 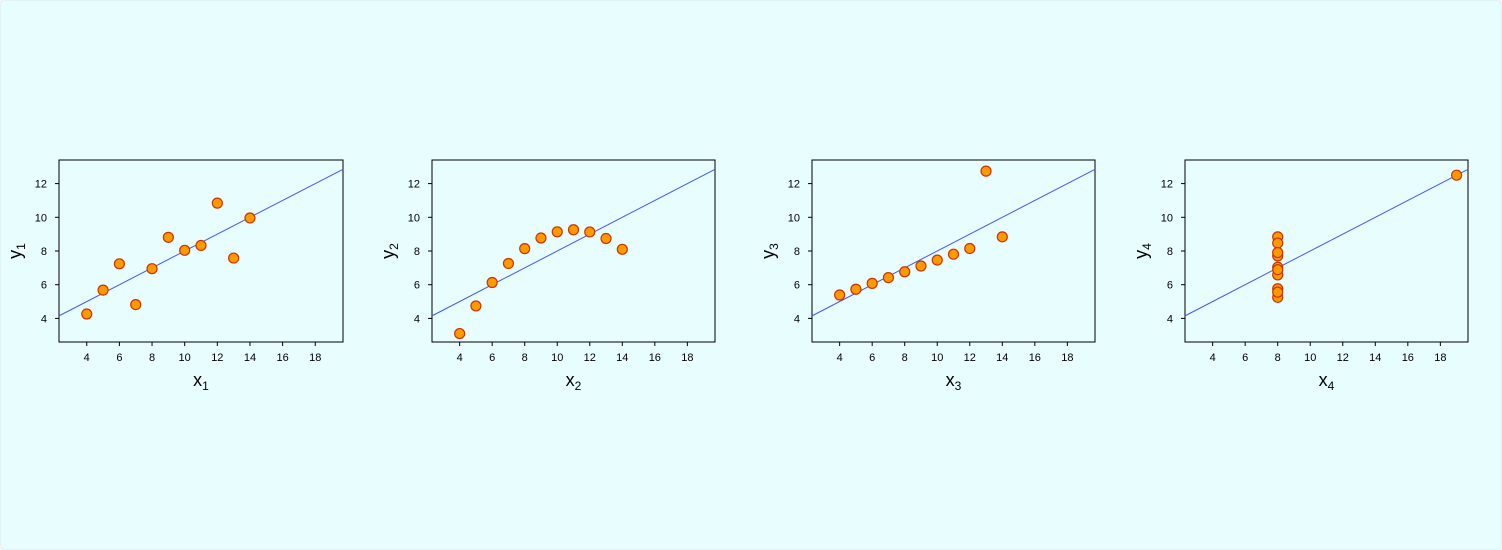 I want to click on y-axis-label: y2, so click(x=389, y=251).